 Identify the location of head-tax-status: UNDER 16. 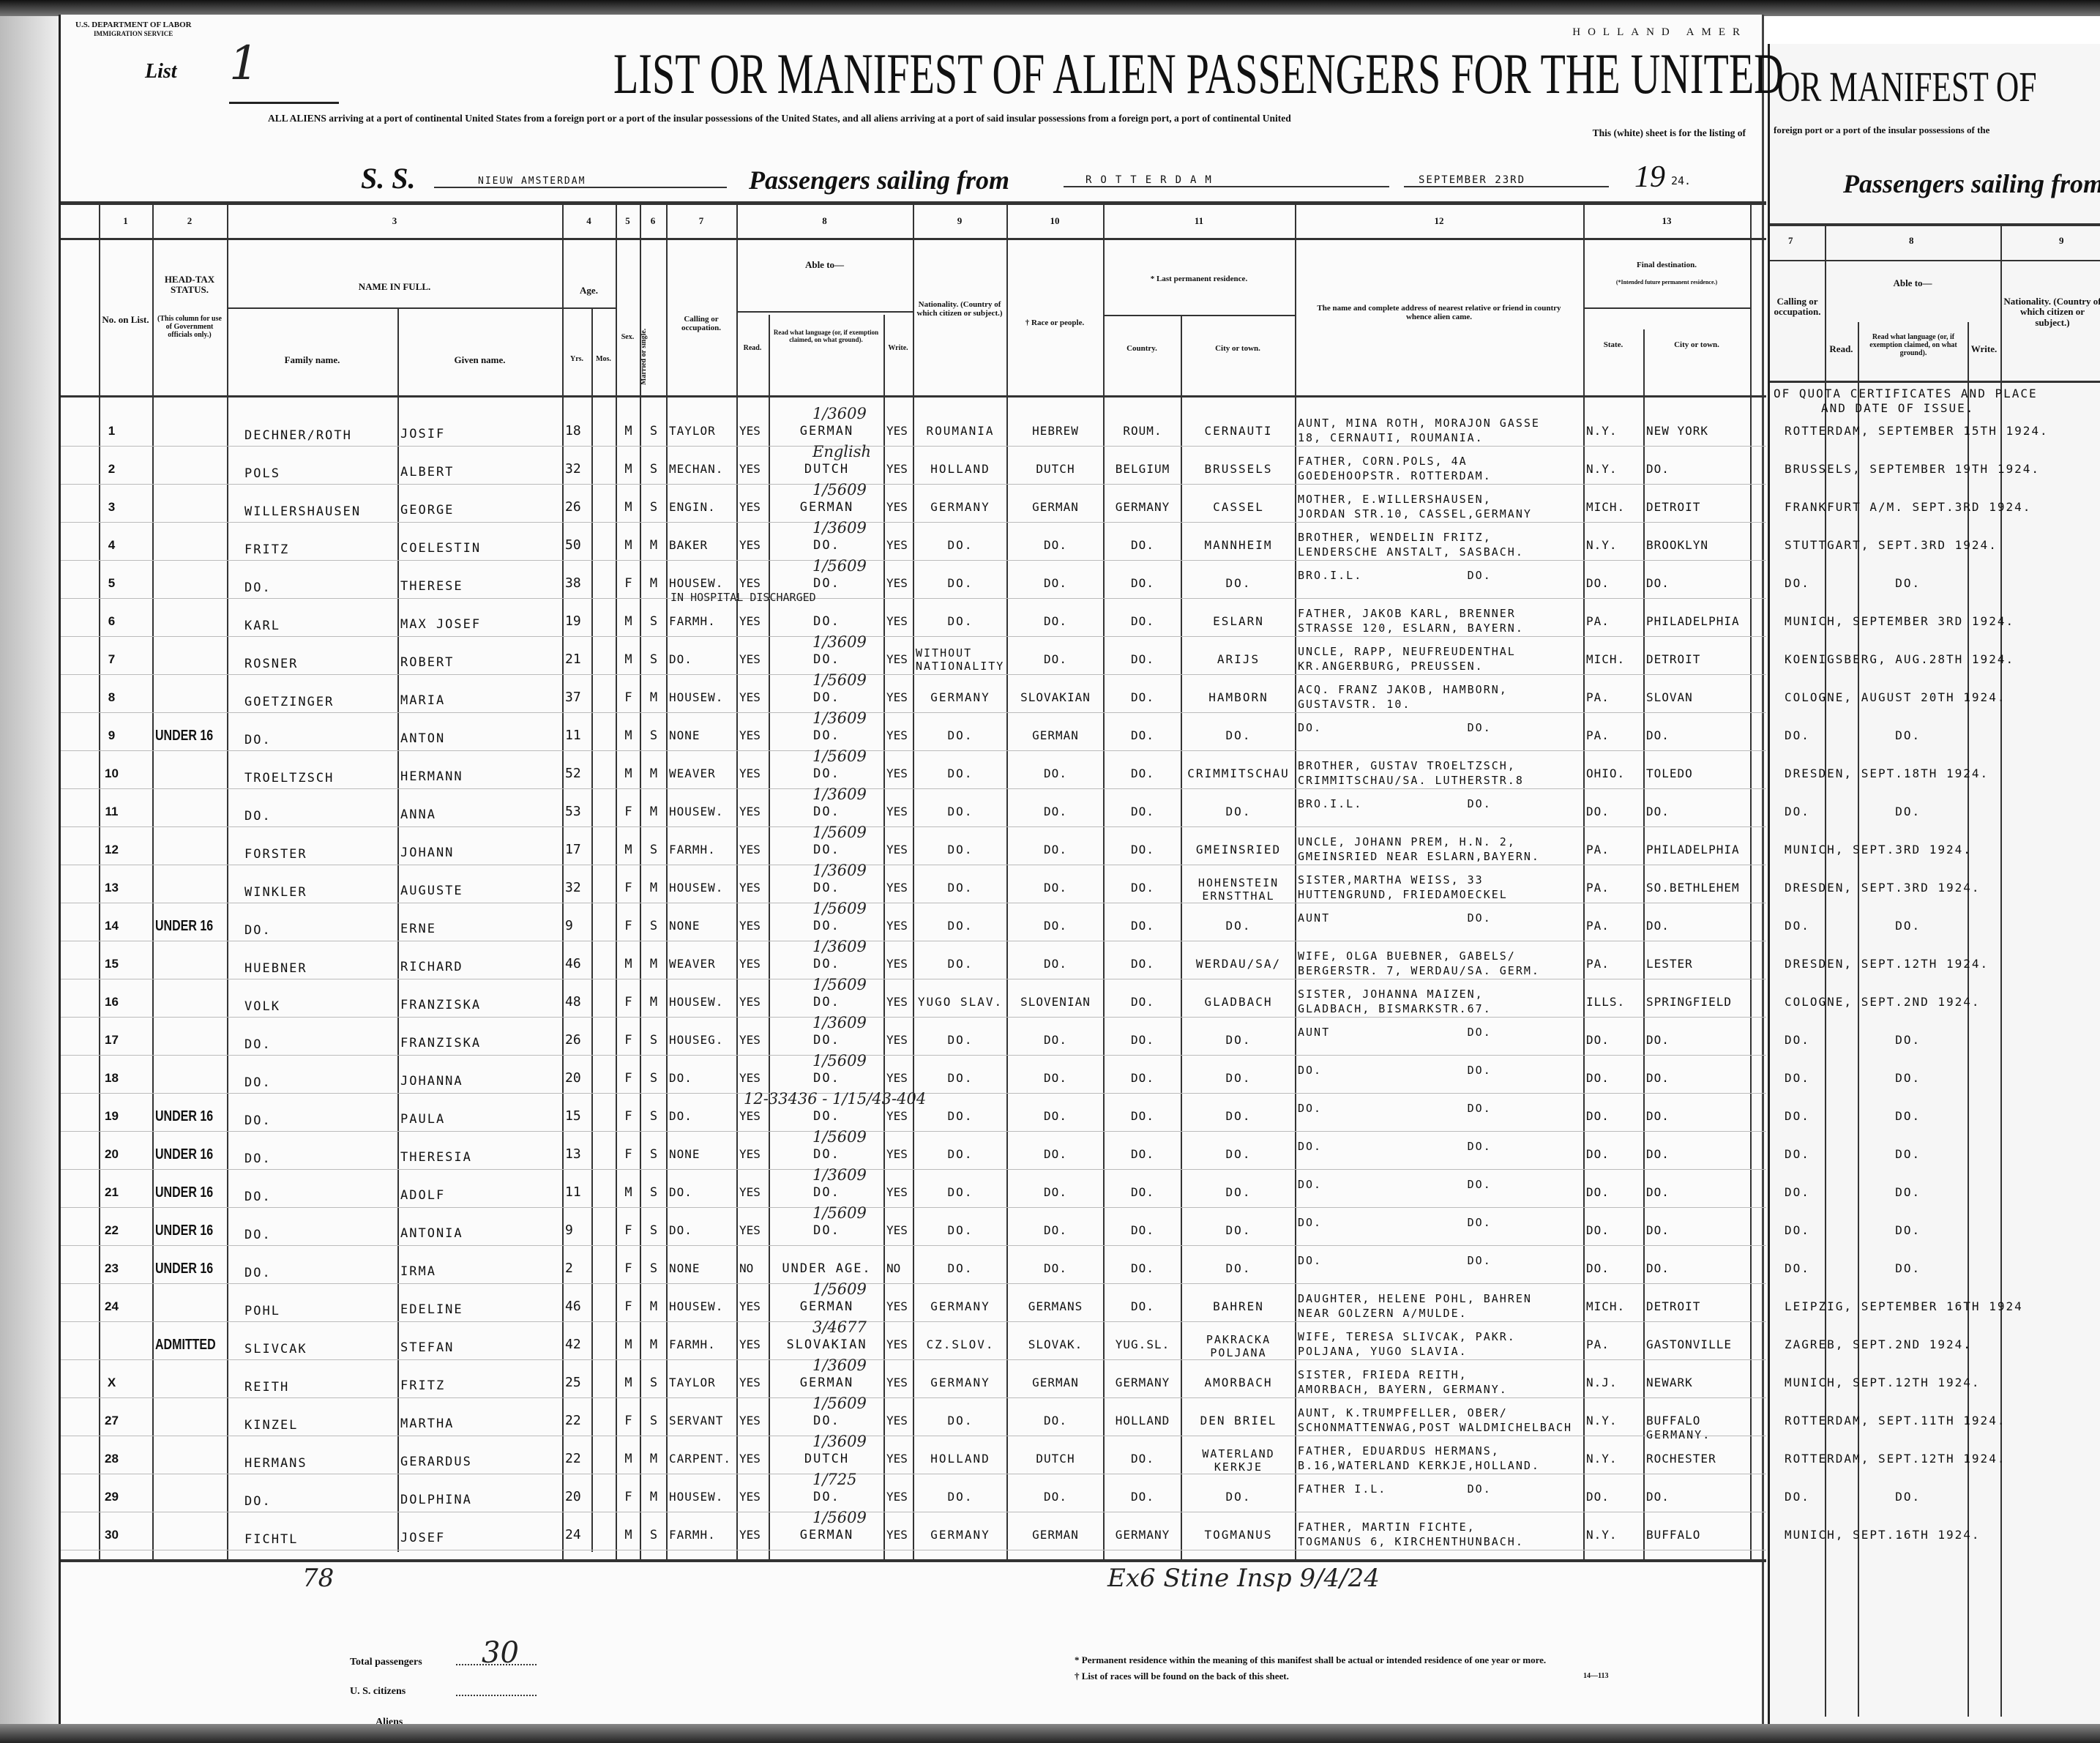
(184, 1116).